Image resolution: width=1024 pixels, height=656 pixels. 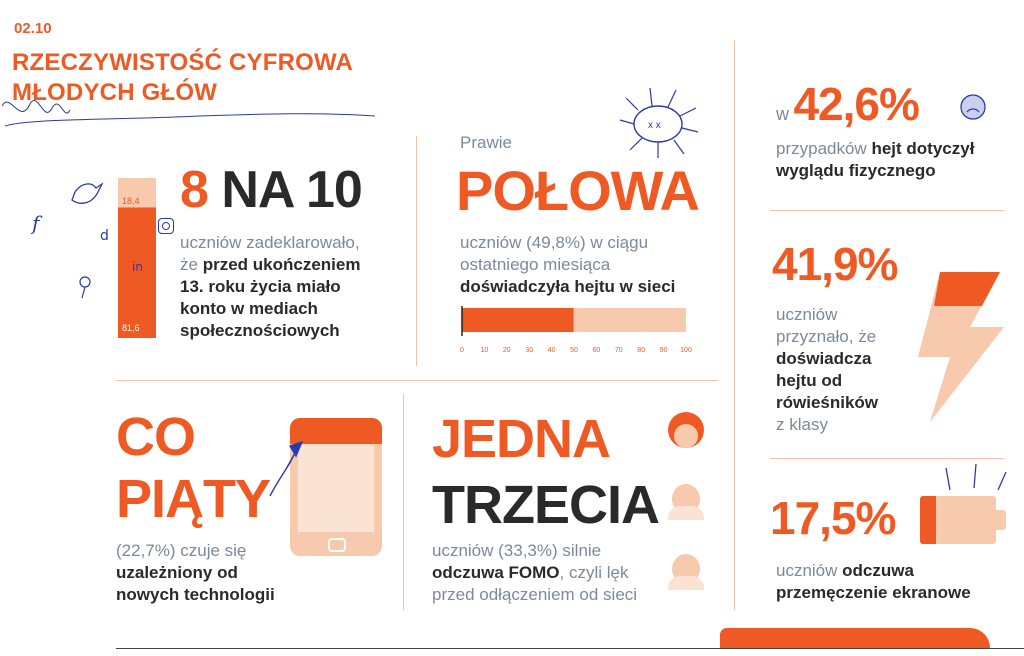 What do you see at coordinates (887, 458) in the screenshot?
I see `divider-h3` at bounding box center [887, 458].